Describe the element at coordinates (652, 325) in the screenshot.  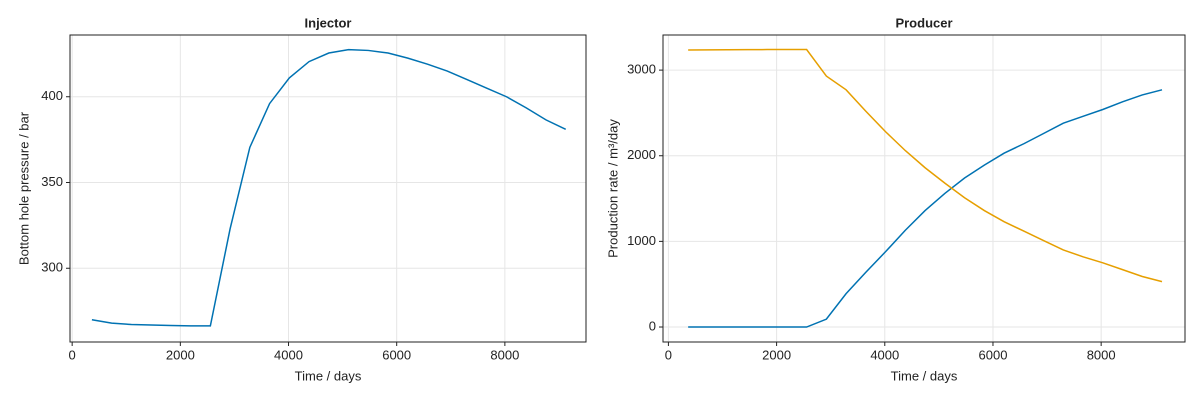
I see `y-tick-label: 0` at that location.